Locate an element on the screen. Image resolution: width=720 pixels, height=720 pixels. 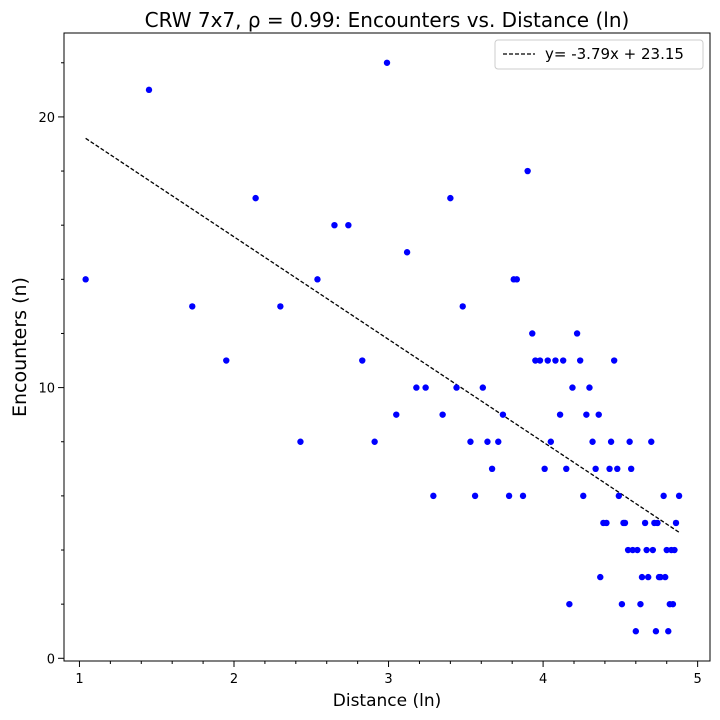
x-tick-label: 2 is located at coordinates (234, 679).